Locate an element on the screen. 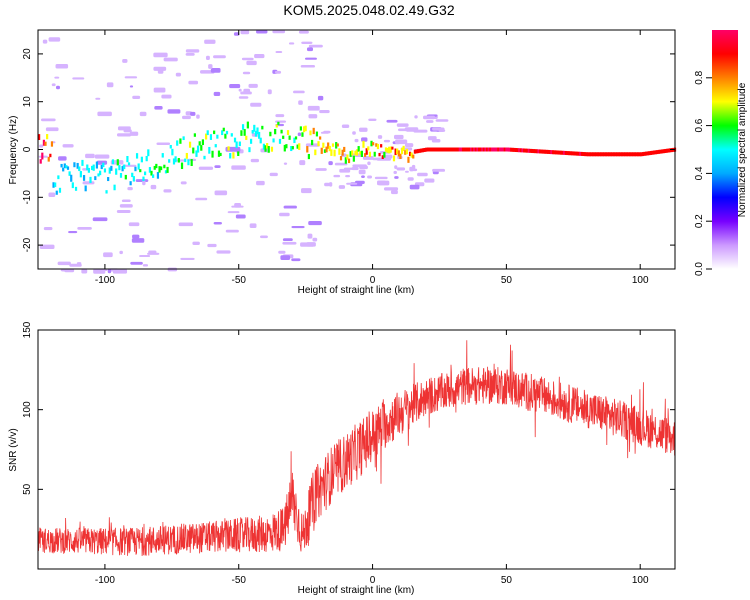  snr-x-axis-label: Height of straight line (km) is located at coordinates (356, 590).